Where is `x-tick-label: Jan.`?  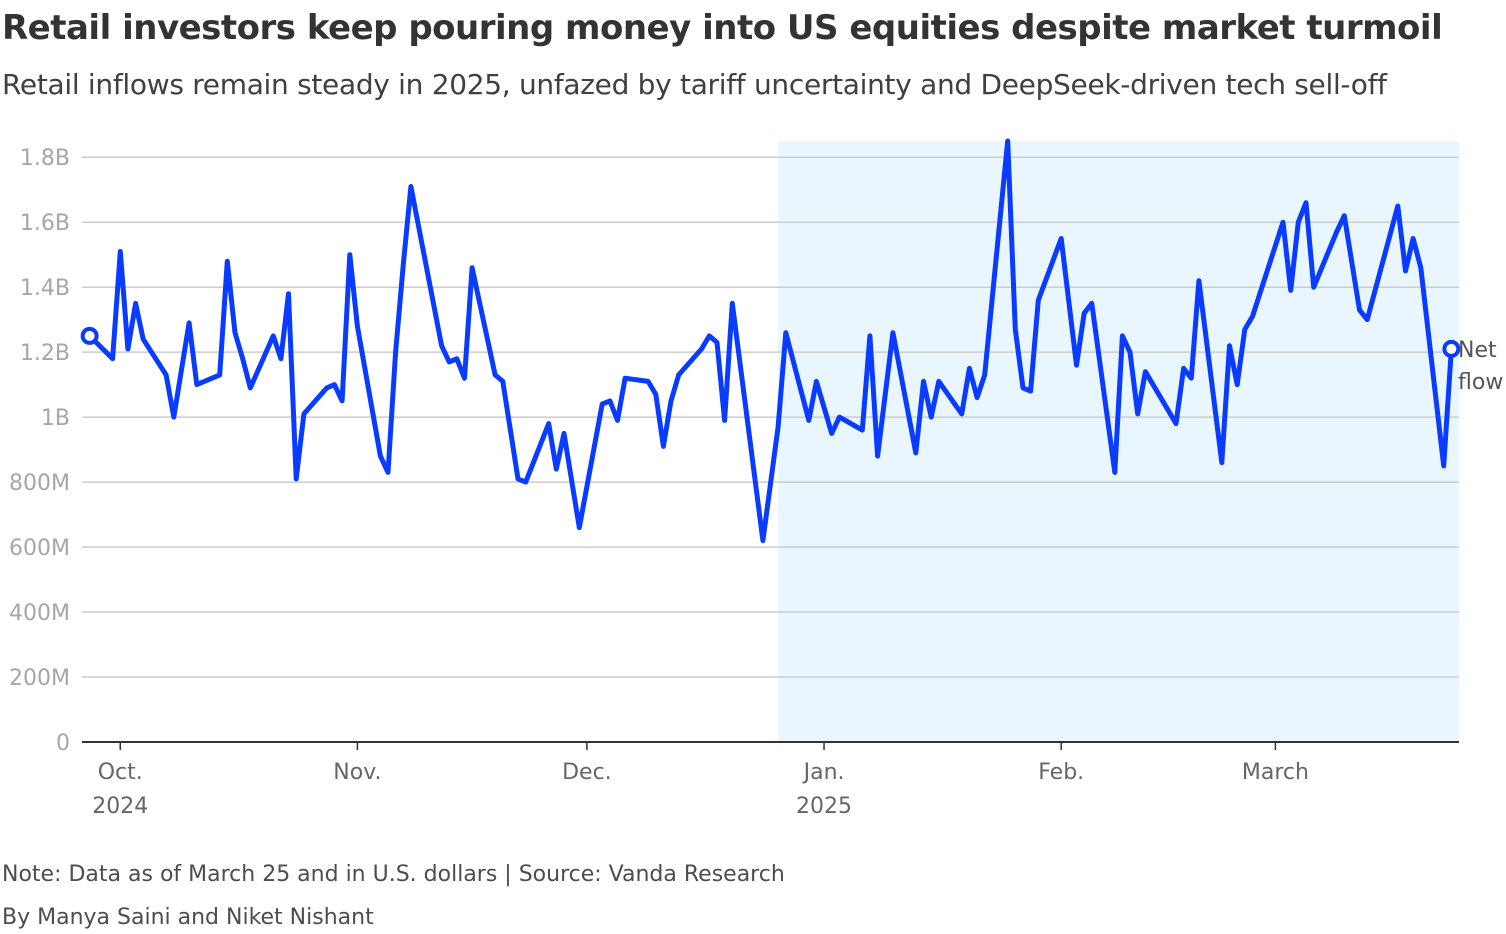
x-tick-label: Jan. is located at coordinates (823, 772).